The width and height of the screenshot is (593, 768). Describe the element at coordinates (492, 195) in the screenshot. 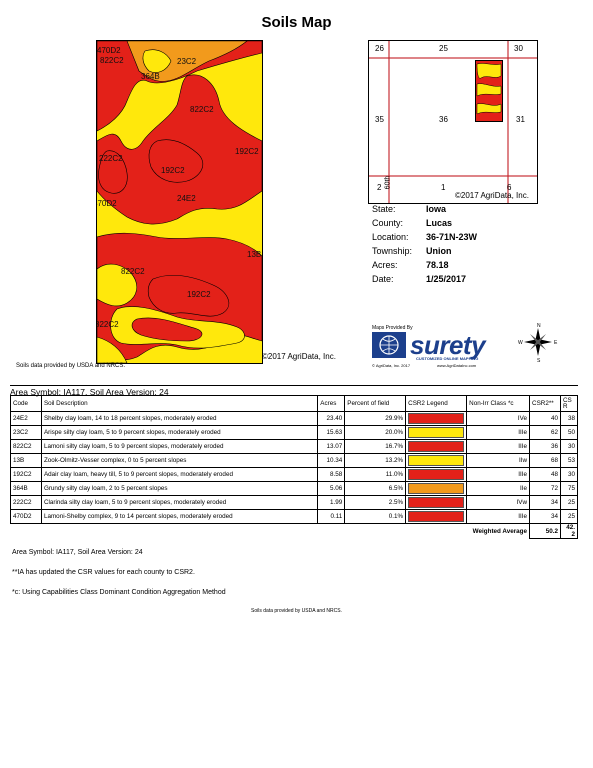

I see `locator-copyright: ©2017 AgriData, Inc.` at that location.